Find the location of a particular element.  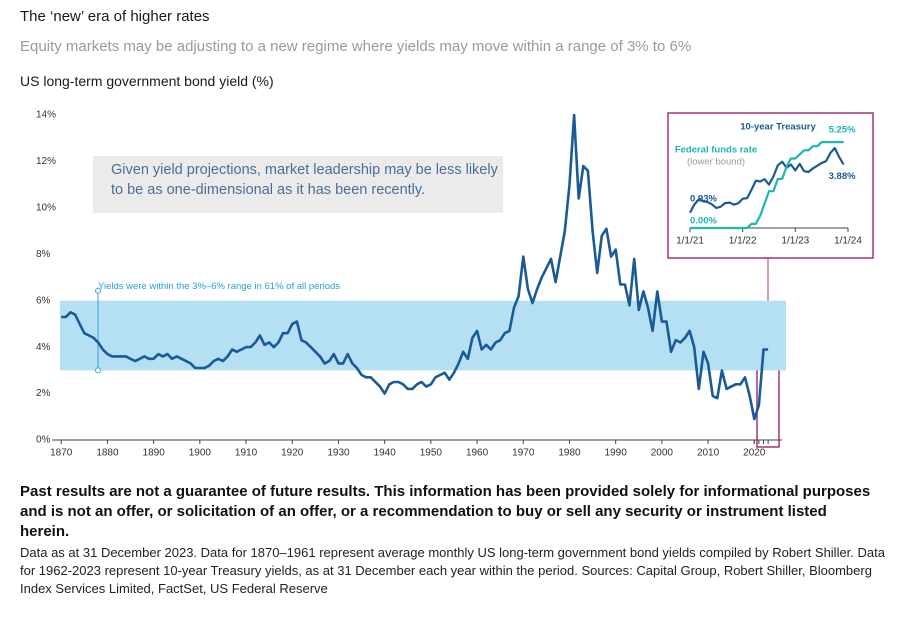

y-tick-label: 10% is located at coordinates (46, 207).